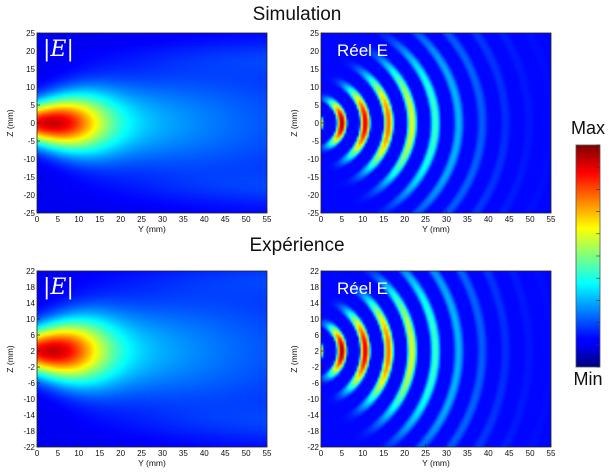 The width and height of the screenshot is (612, 475). Describe the element at coordinates (436, 123) in the screenshot. I see `heatmap-field-image` at that location.